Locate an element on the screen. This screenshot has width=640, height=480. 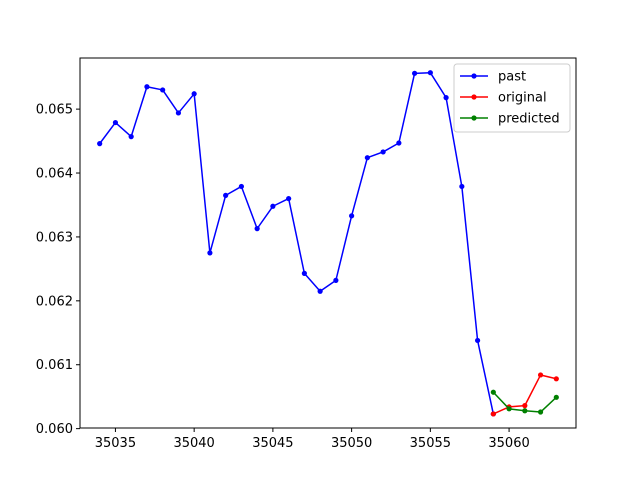
x-tick-label: 35055 is located at coordinates (430, 443).